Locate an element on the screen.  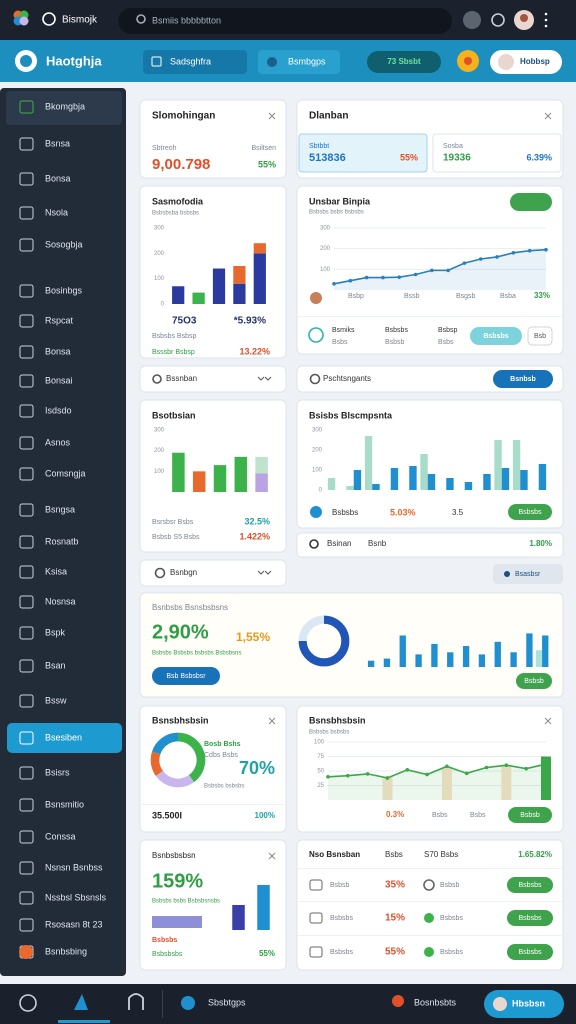
sidebar-item: Nssbsl Sbsnsls is located at coordinates (76, 897).